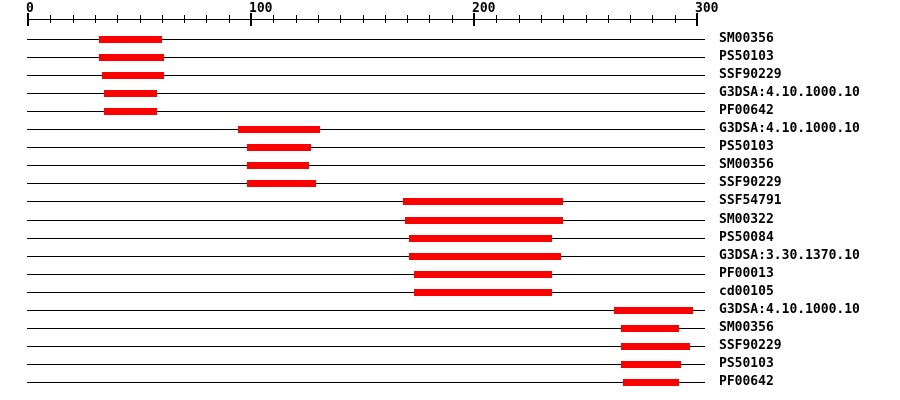  I want to click on row-label: SSF54791, so click(750, 200).